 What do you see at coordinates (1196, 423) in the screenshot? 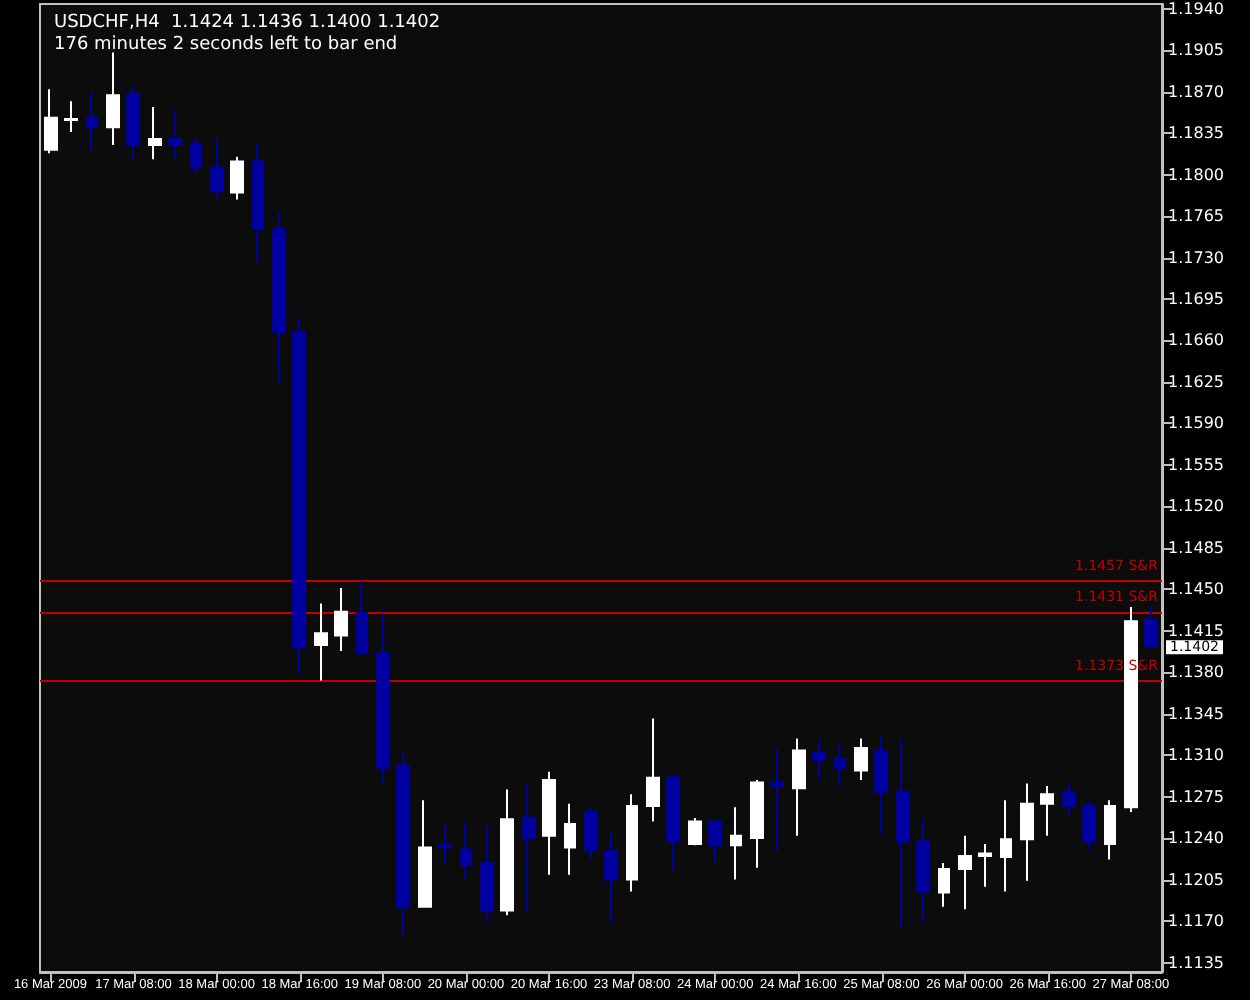
I see `y-tick-label: 1.1590` at bounding box center [1196, 423].